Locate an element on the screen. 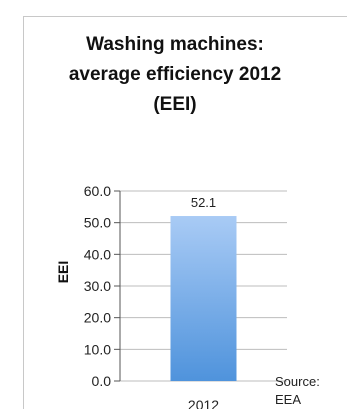  source-label: Source: is located at coordinates (297, 381).